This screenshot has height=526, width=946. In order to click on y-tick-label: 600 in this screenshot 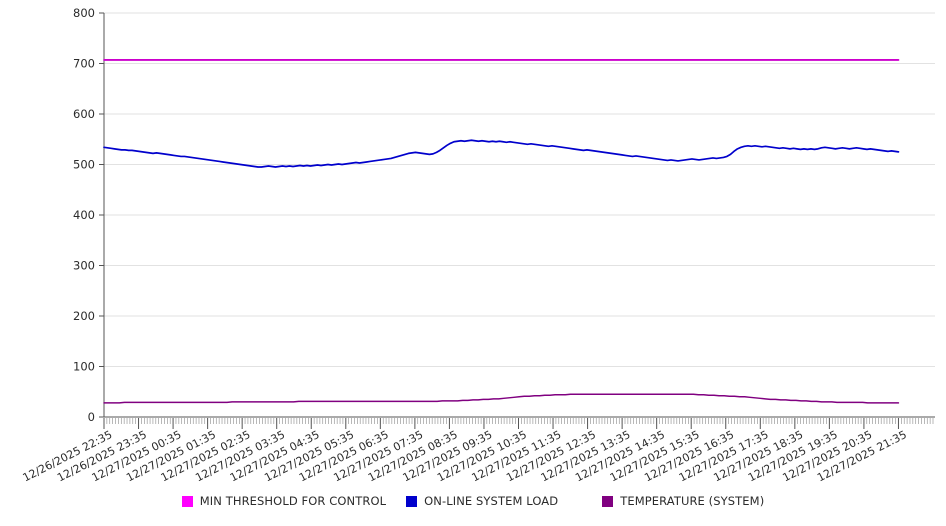, I will do `click(84, 114)`.